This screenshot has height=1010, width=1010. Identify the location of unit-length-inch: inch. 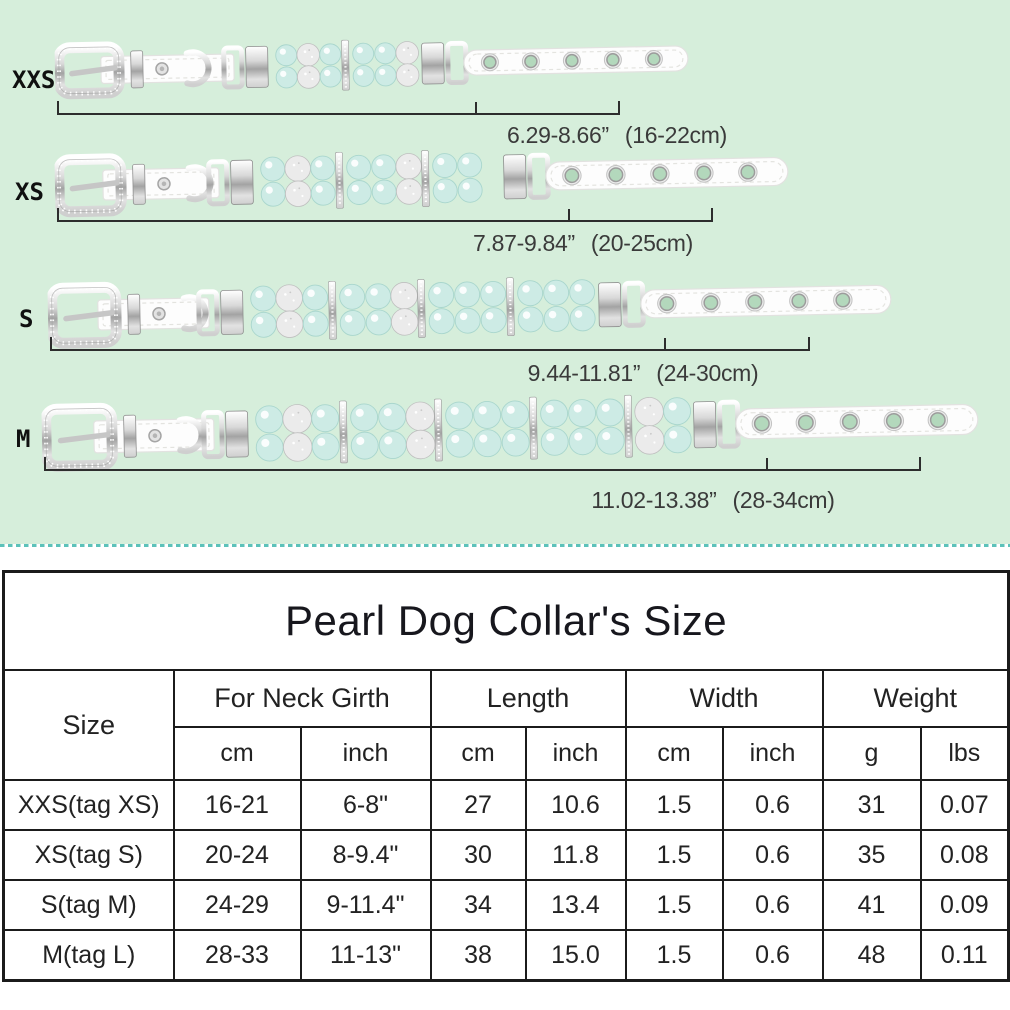
(575, 753).